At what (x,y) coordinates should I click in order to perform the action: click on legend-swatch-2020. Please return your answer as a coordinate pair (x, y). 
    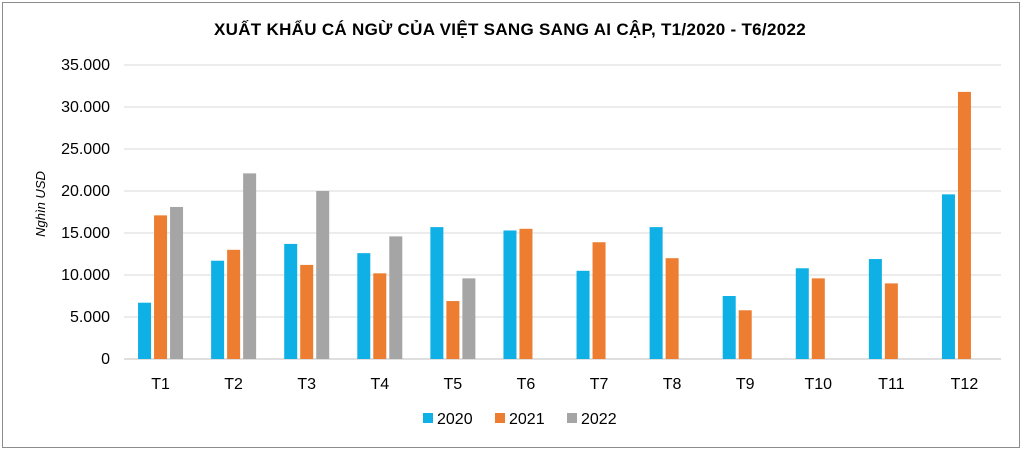
    Looking at the image, I should click on (428, 418).